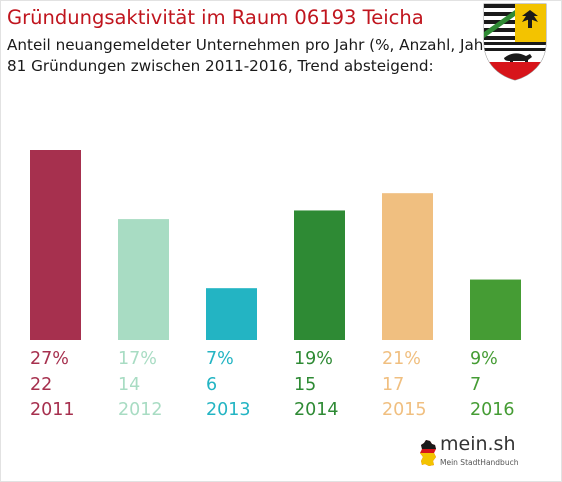 This screenshot has width=562, height=482. What do you see at coordinates (137, 359) in the screenshot?
I see `percent-label-2012: 17%` at bounding box center [137, 359].